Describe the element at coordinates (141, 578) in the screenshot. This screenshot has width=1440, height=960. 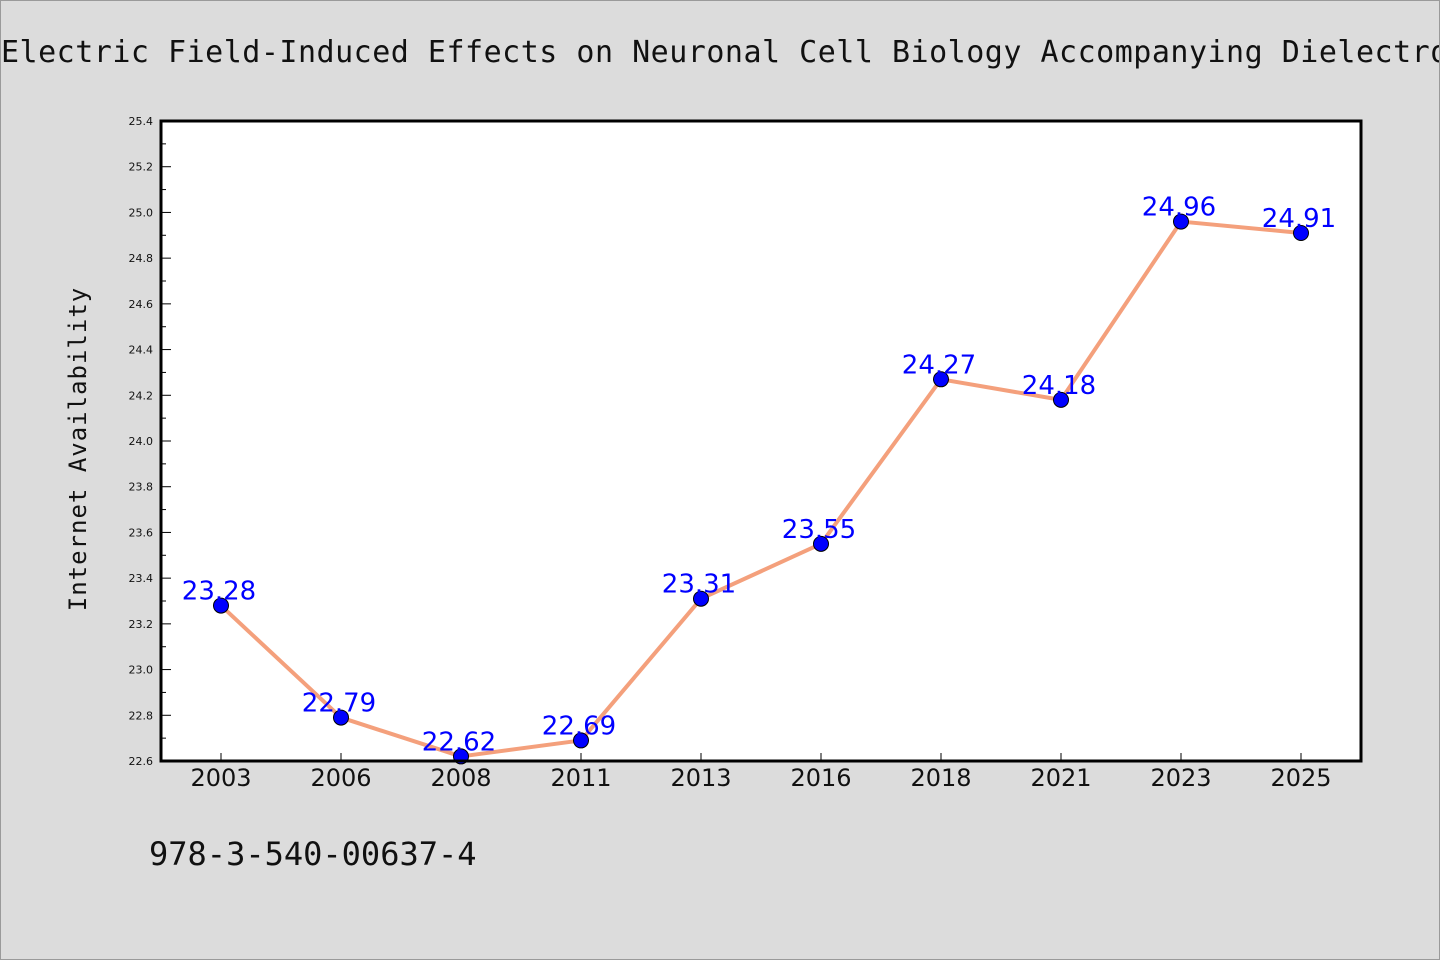
I see `y-tick-label: 23.4` at that location.